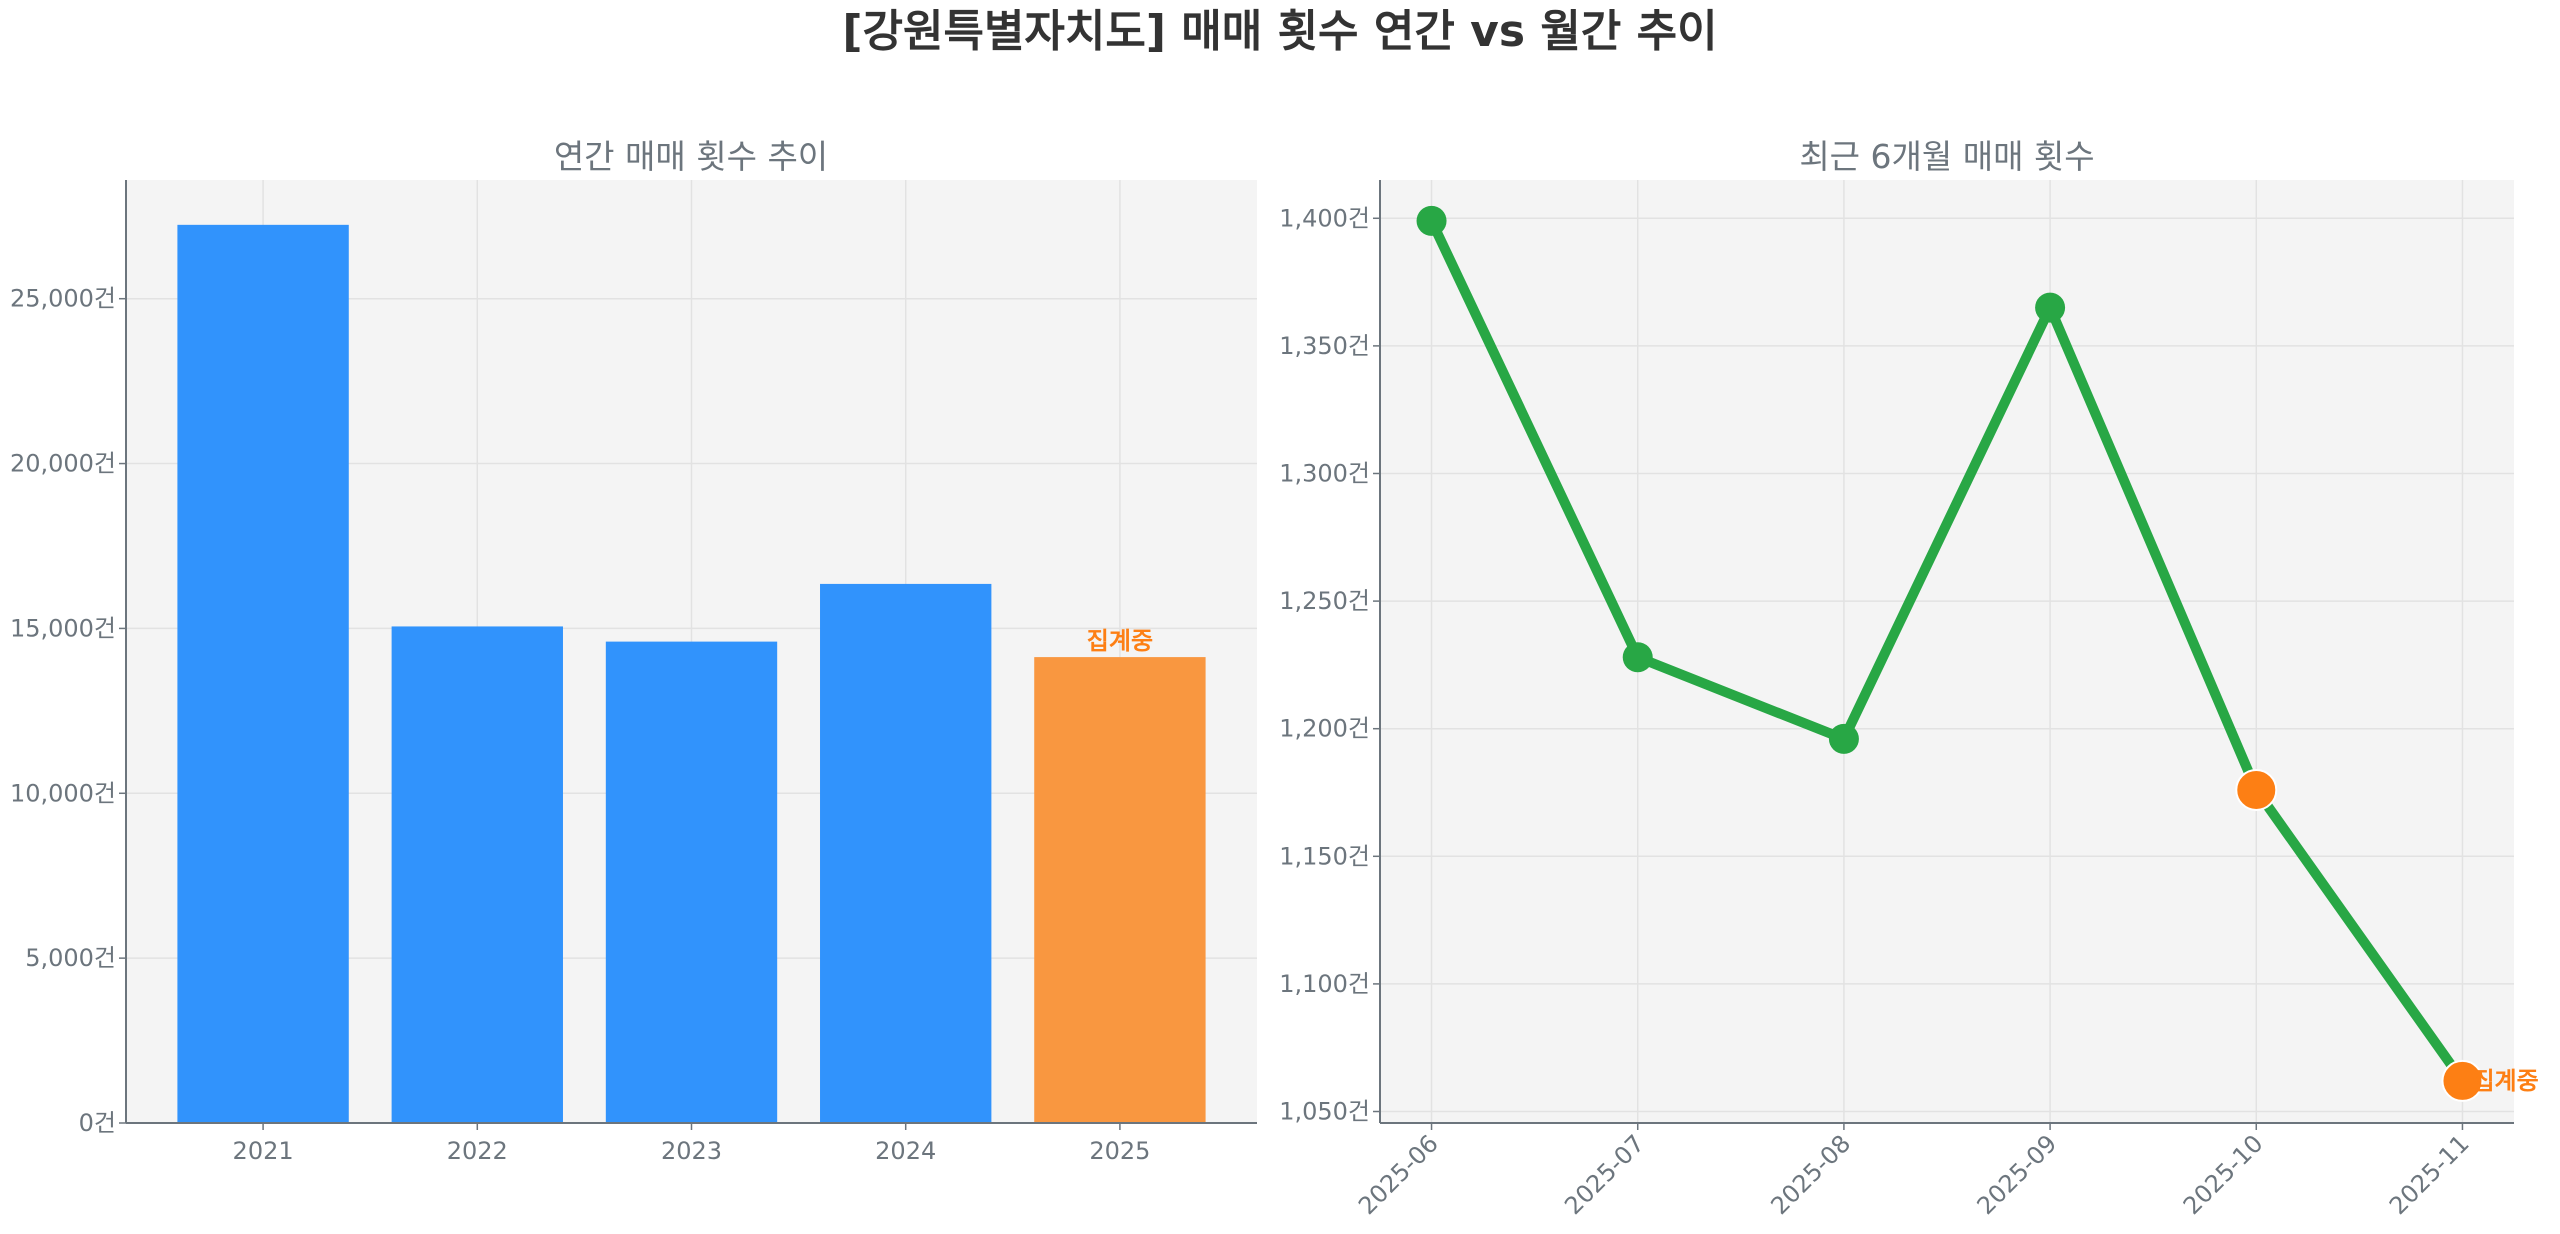 This screenshot has height=1234, width=2560. What do you see at coordinates (1119, 1151) in the screenshot?
I see `x-tick-label: 2025` at bounding box center [1119, 1151].